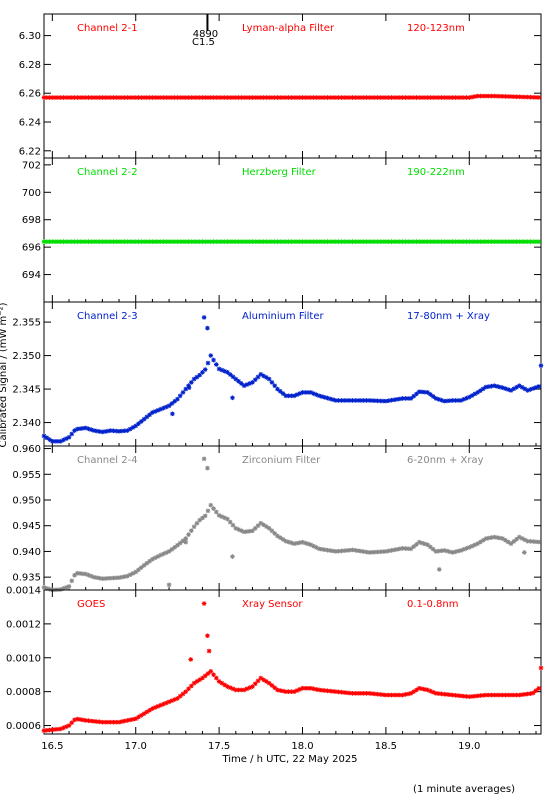 This screenshot has height=800, width=550. I want to click on flare-marker-number: 4890, so click(205, 34).